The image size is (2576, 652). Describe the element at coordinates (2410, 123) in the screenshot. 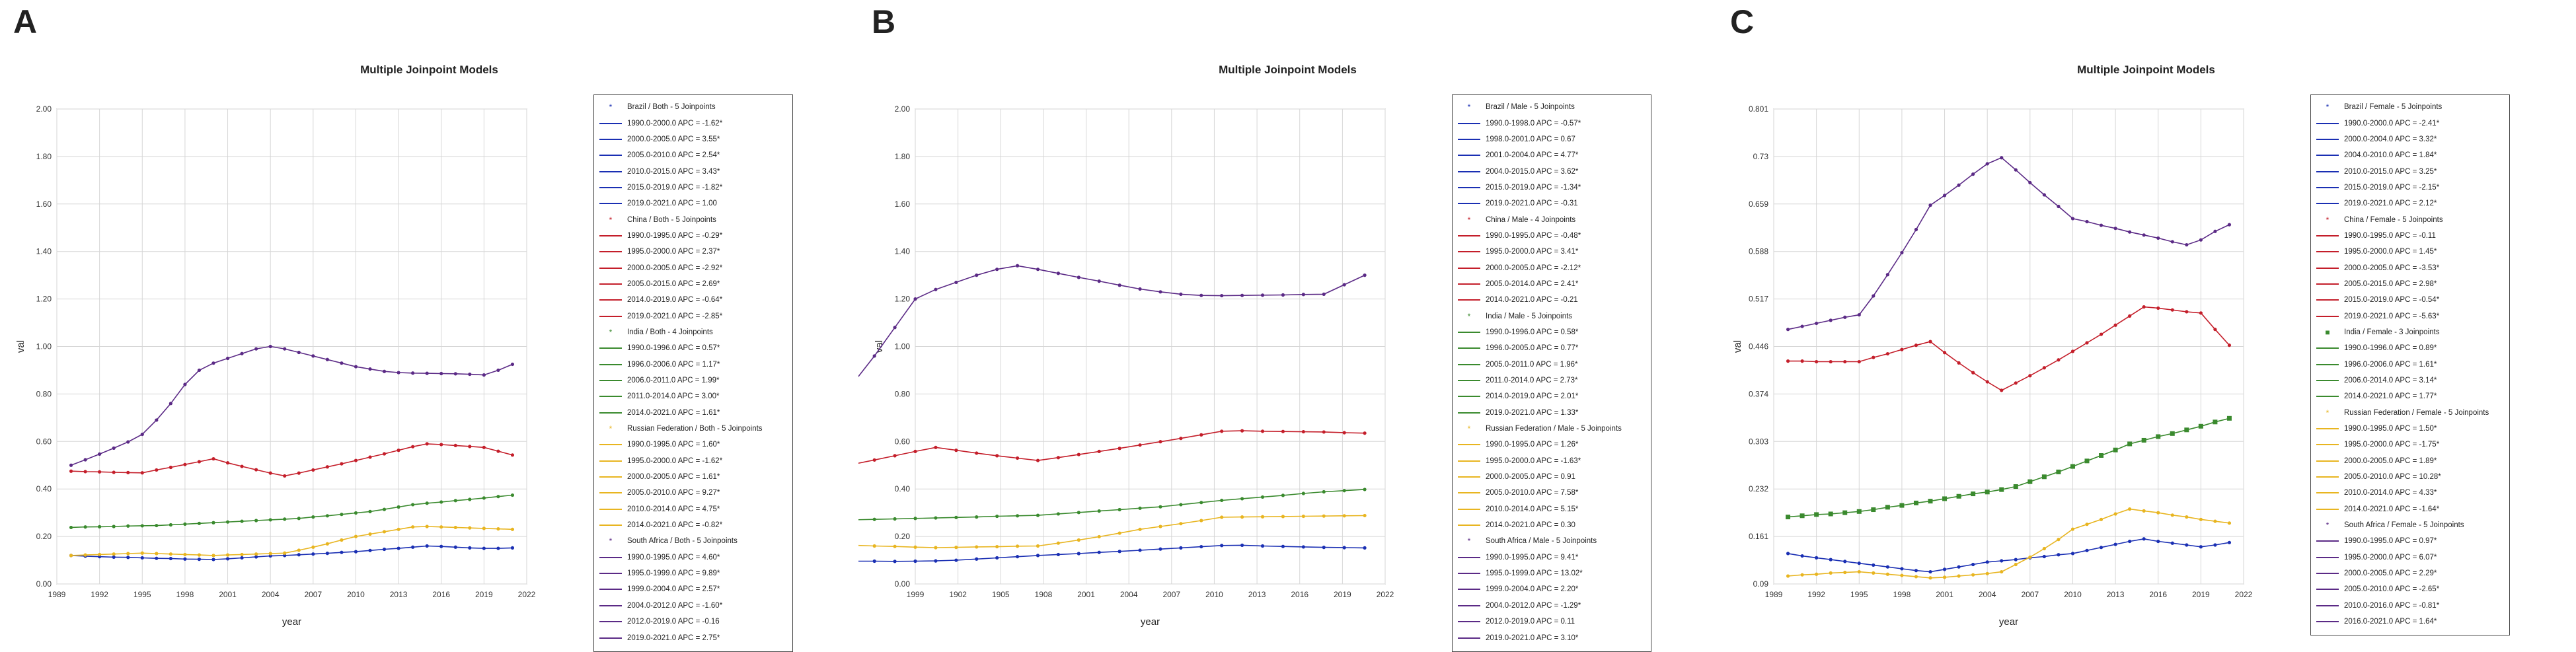

I see `legend-segment-entry: 1990.0-2000.0 APC = -2.41*` at that location.